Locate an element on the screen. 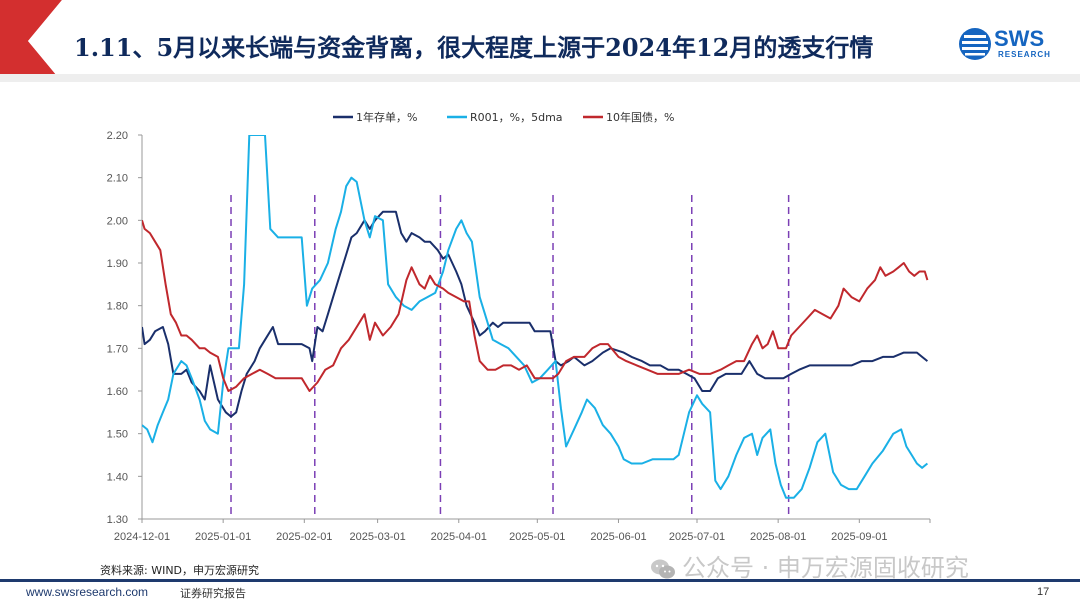 The height and width of the screenshot is (608, 1080). sws-logo: SWS RESEARCH is located at coordinates (1013, 44).